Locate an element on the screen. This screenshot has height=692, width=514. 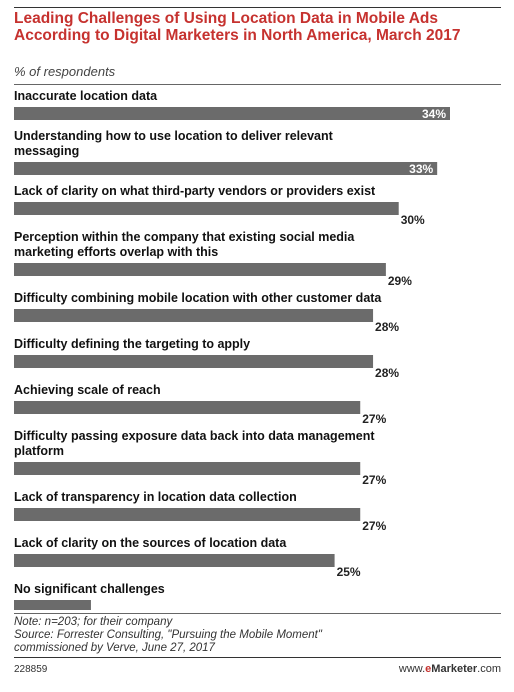
emarketer-logo: www.eMarketer.com is located at coordinates (450, 669).